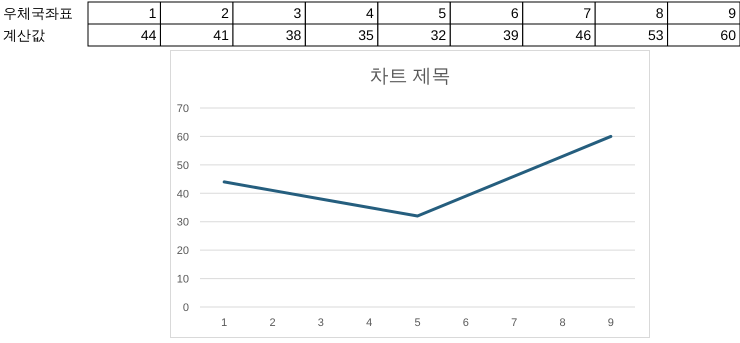  I want to click on x-tick-label: 6, so click(465, 323).